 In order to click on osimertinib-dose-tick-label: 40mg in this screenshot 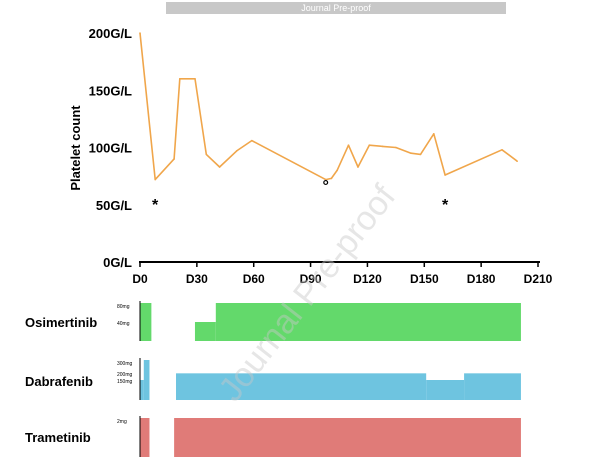, I will do `click(123, 324)`.